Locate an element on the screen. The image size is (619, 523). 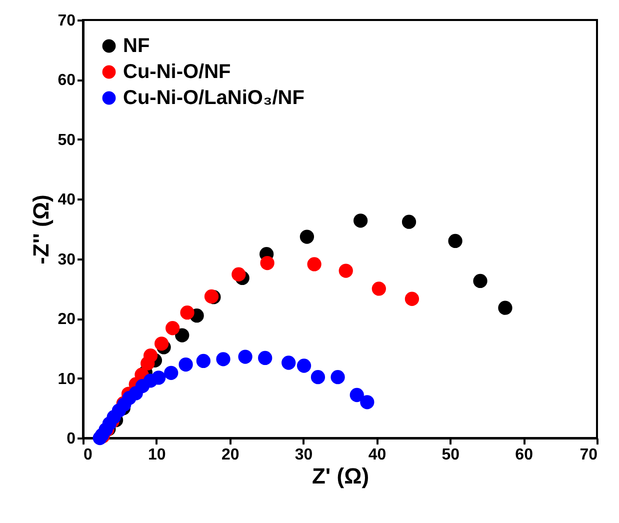
legend-label: Cu-Ni-O/LaNiO₃/NF is located at coordinates (213, 98).